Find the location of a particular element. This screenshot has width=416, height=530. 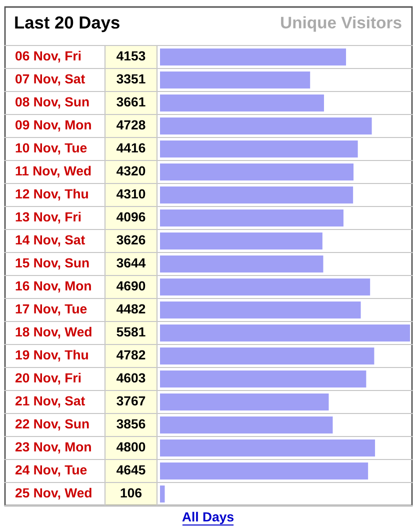

data-label: 3626 is located at coordinates (131, 240).